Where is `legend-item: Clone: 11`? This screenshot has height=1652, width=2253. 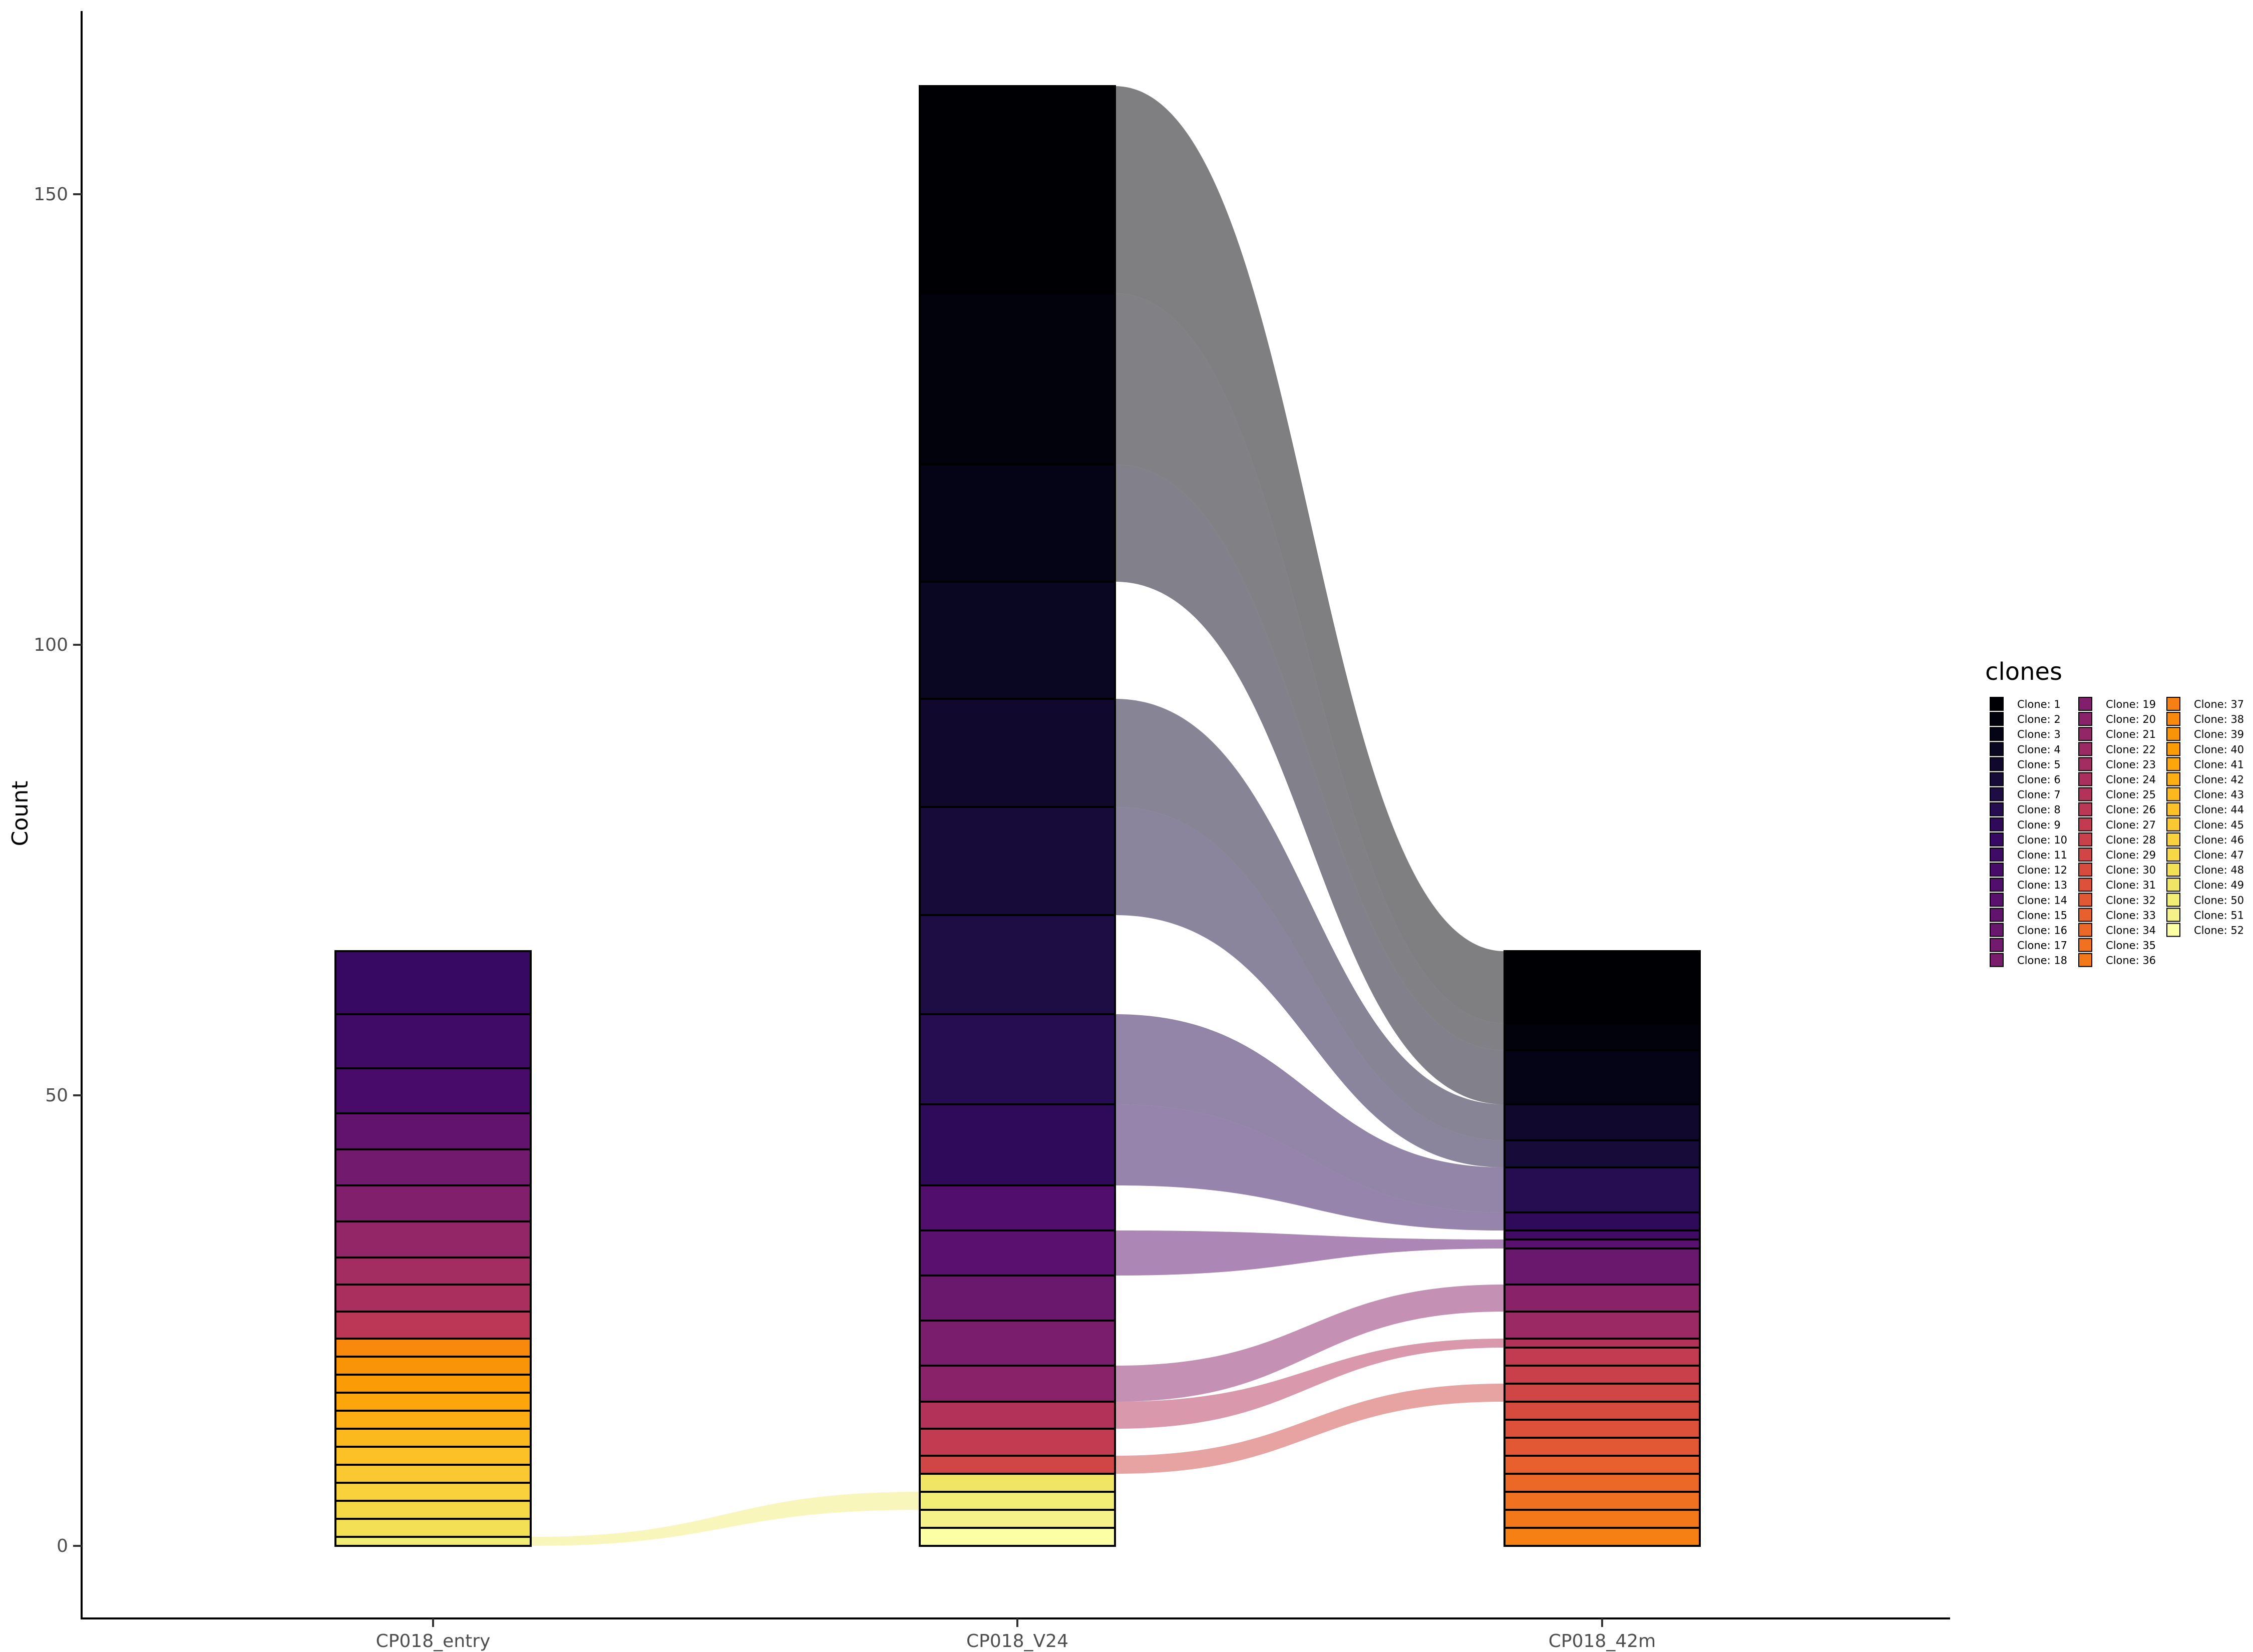
legend-item: Clone: 11 is located at coordinates (2029, 855).